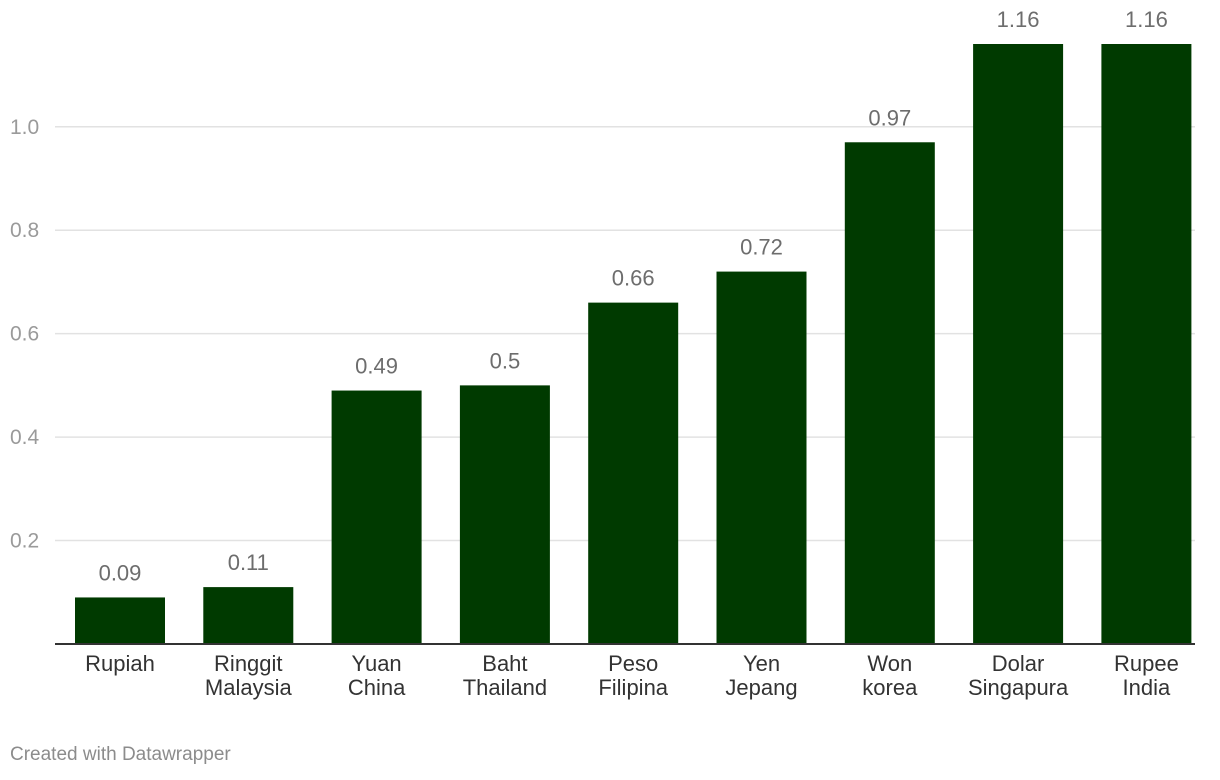 The image size is (1220, 780). I want to click on y-tick-label: 0.2, so click(24, 541).